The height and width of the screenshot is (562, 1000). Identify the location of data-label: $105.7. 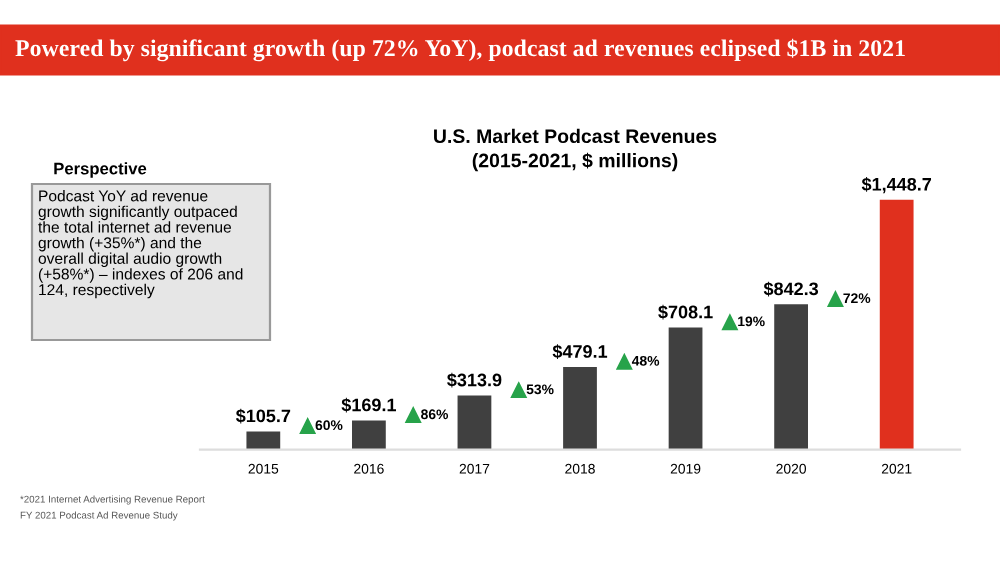
(263, 416).